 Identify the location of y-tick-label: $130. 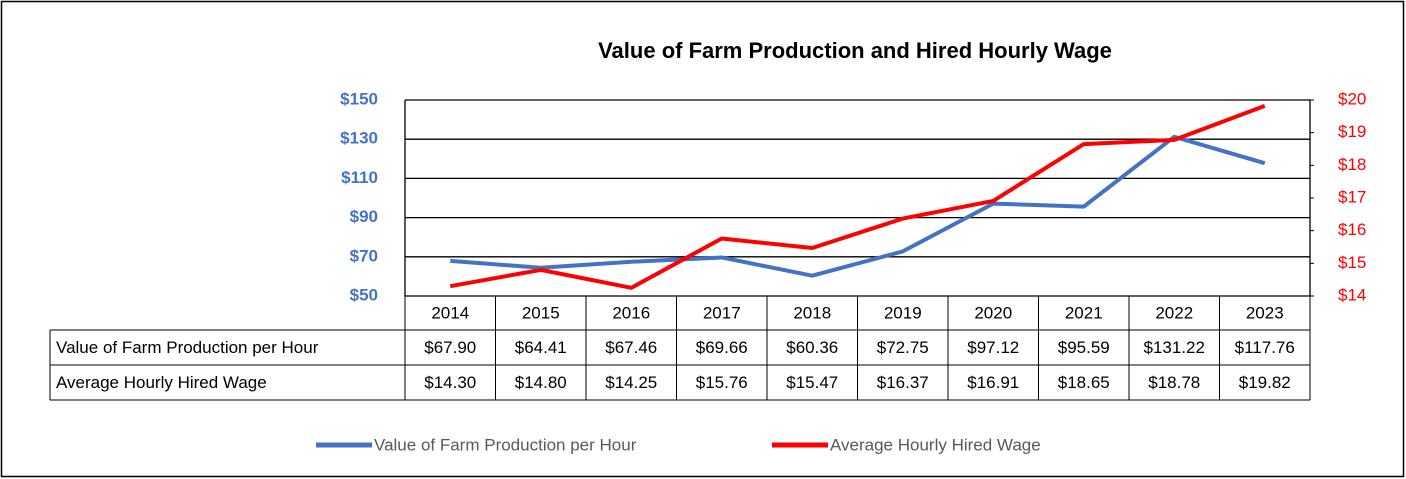
(359, 138).